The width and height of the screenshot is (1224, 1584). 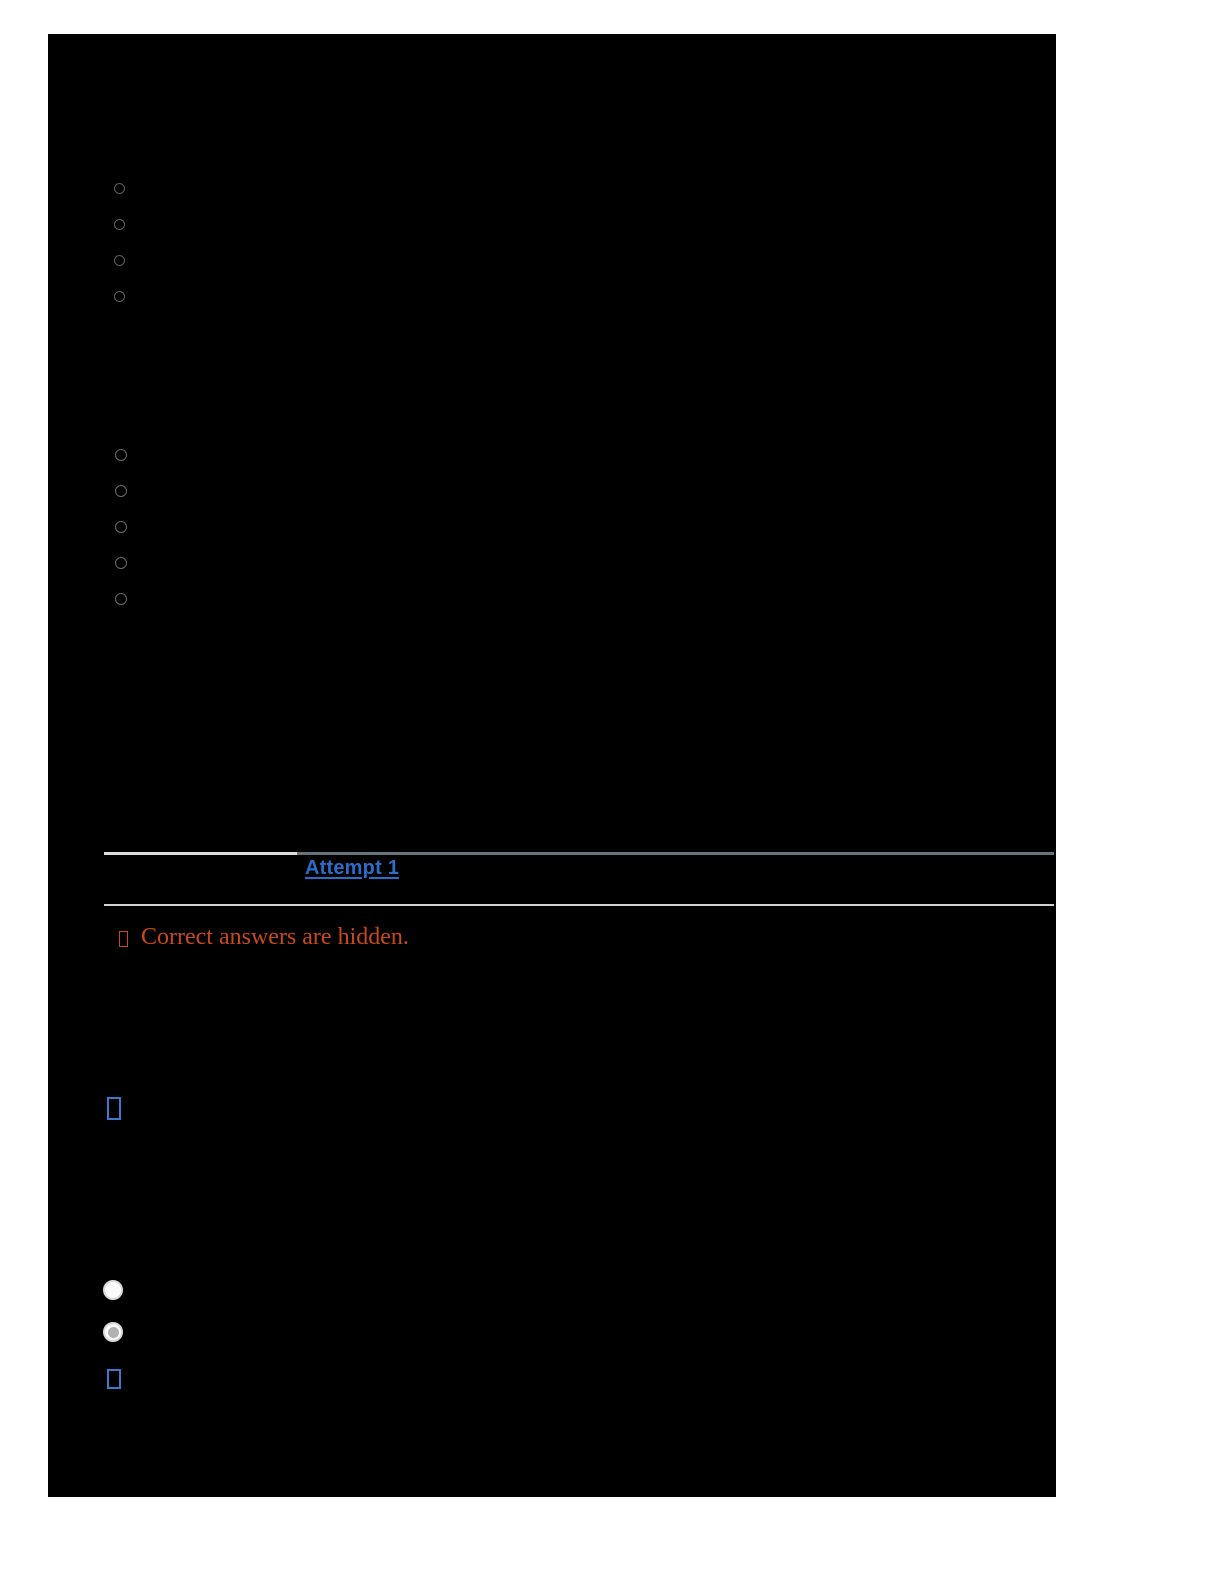 I want to click on hidden-answers-icon, so click(x=123, y=939).